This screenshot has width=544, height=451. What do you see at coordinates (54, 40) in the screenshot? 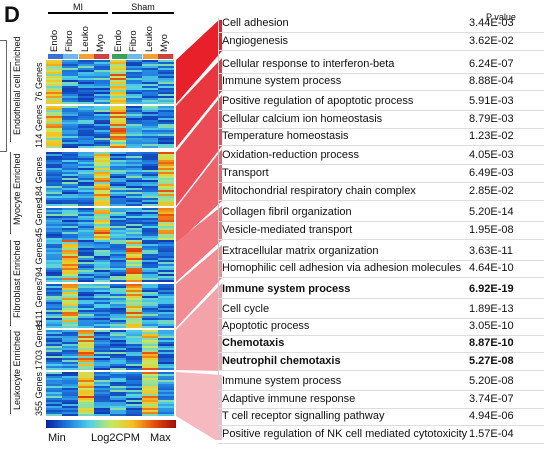
I see `column-label-0: Endo` at bounding box center [54, 40].